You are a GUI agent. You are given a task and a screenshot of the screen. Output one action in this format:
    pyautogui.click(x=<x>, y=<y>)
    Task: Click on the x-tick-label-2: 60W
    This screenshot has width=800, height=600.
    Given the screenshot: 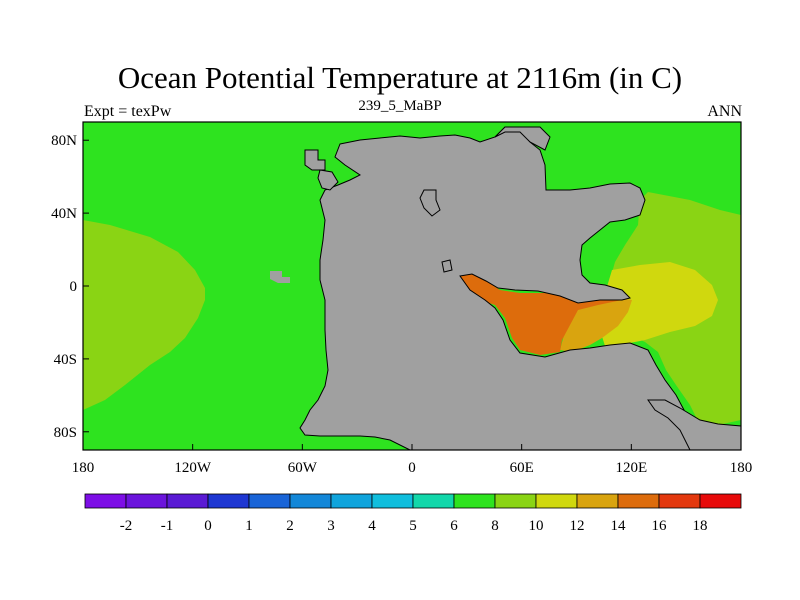 What is the action you would take?
    pyautogui.click(x=303, y=468)
    